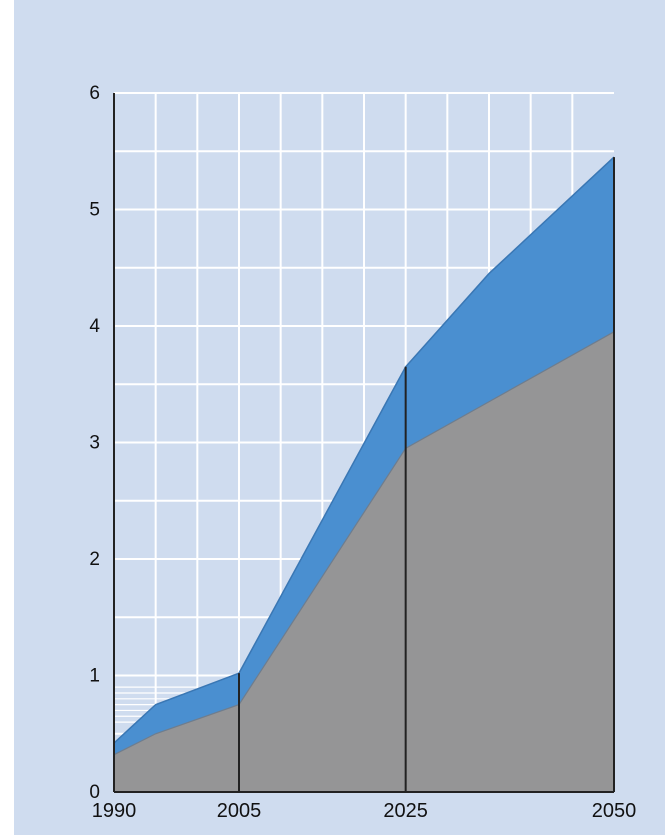 The height and width of the screenshot is (840, 665). Describe the element at coordinates (94, 210) in the screenshot. I see `y-tick-label: 5` at that location.